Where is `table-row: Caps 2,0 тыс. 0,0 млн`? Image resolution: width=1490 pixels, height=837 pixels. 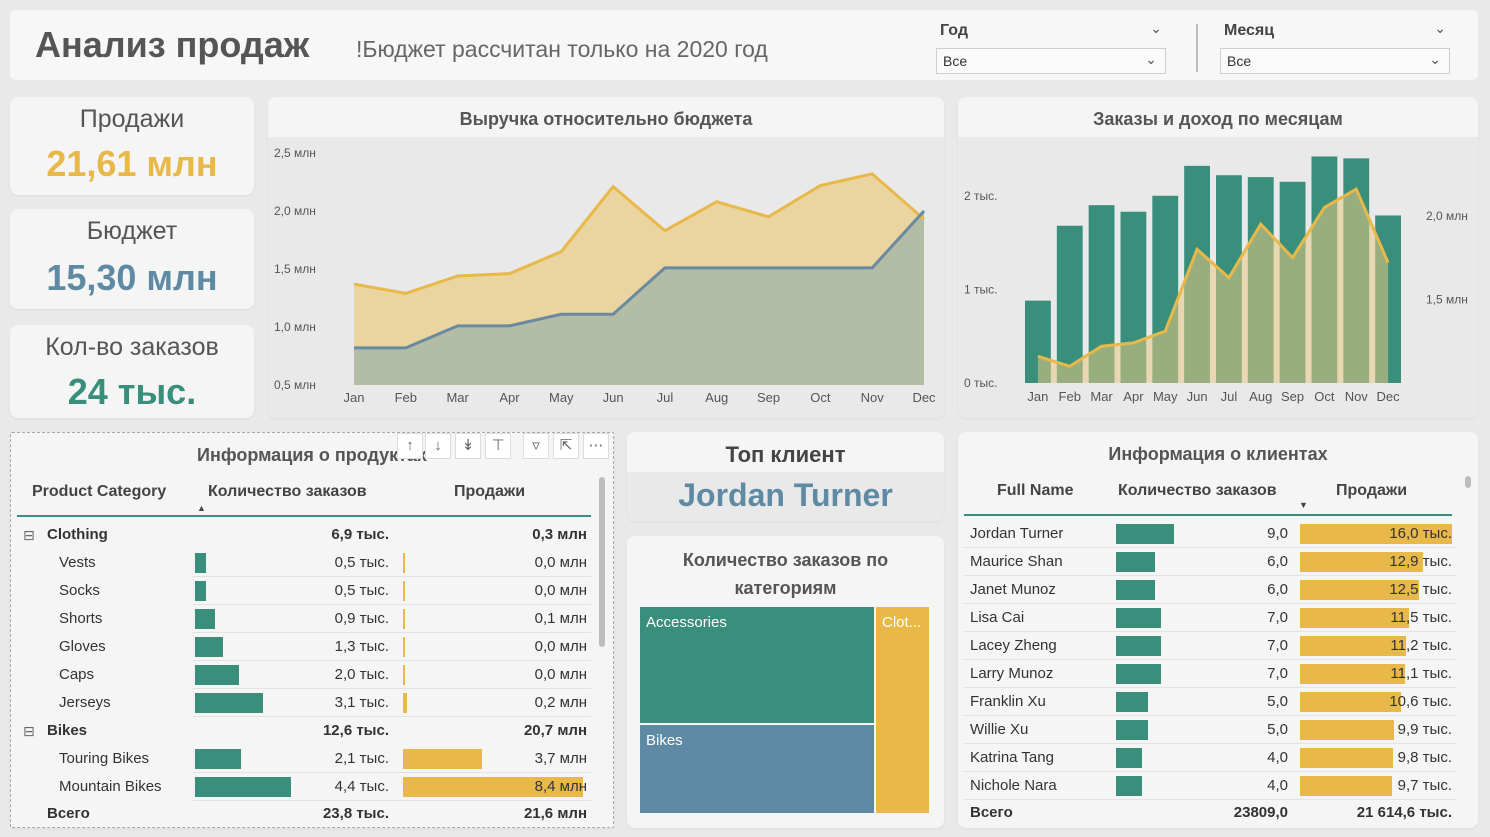 table-row: Caps 2,0 тыс. 0,0 млн is located at coordinates (307, 675).